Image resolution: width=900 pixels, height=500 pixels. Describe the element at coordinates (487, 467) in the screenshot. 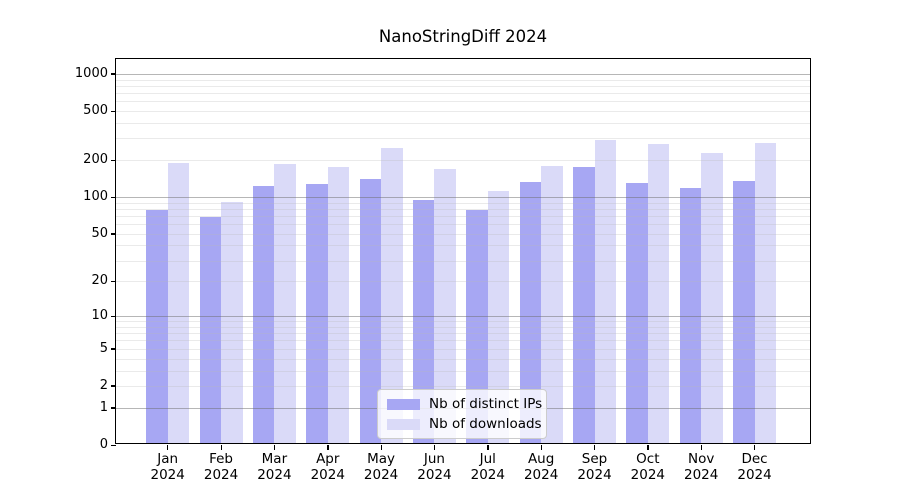

I see `x-tick-label: Jul 2024` at that location.